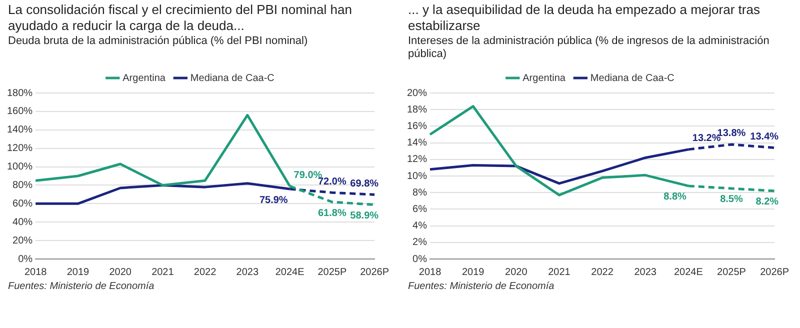 The height and width of the screenshot is (328, 800). Describe the element at coordinates (332, 182) in the screenshot. I see `data-label: 72.0%` at that location.